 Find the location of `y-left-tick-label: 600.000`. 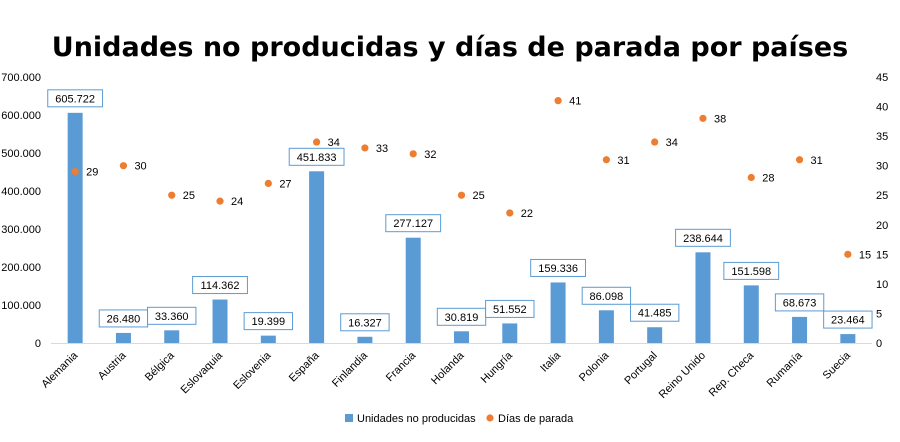

y-left-tick-label: 600.000 is located at coordinates (21, 116).